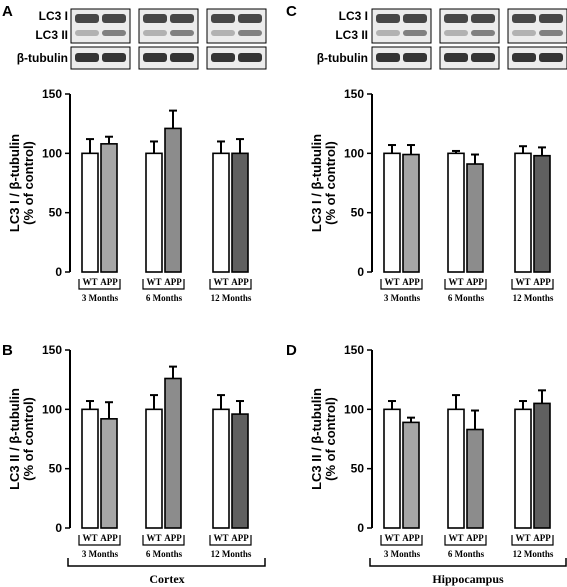 This screenshot has width=567, height=587. What do you see at coordinates (7, 11) in the screenshot?
I see `panel-letter-a: A` at bounding box center [7, 11].